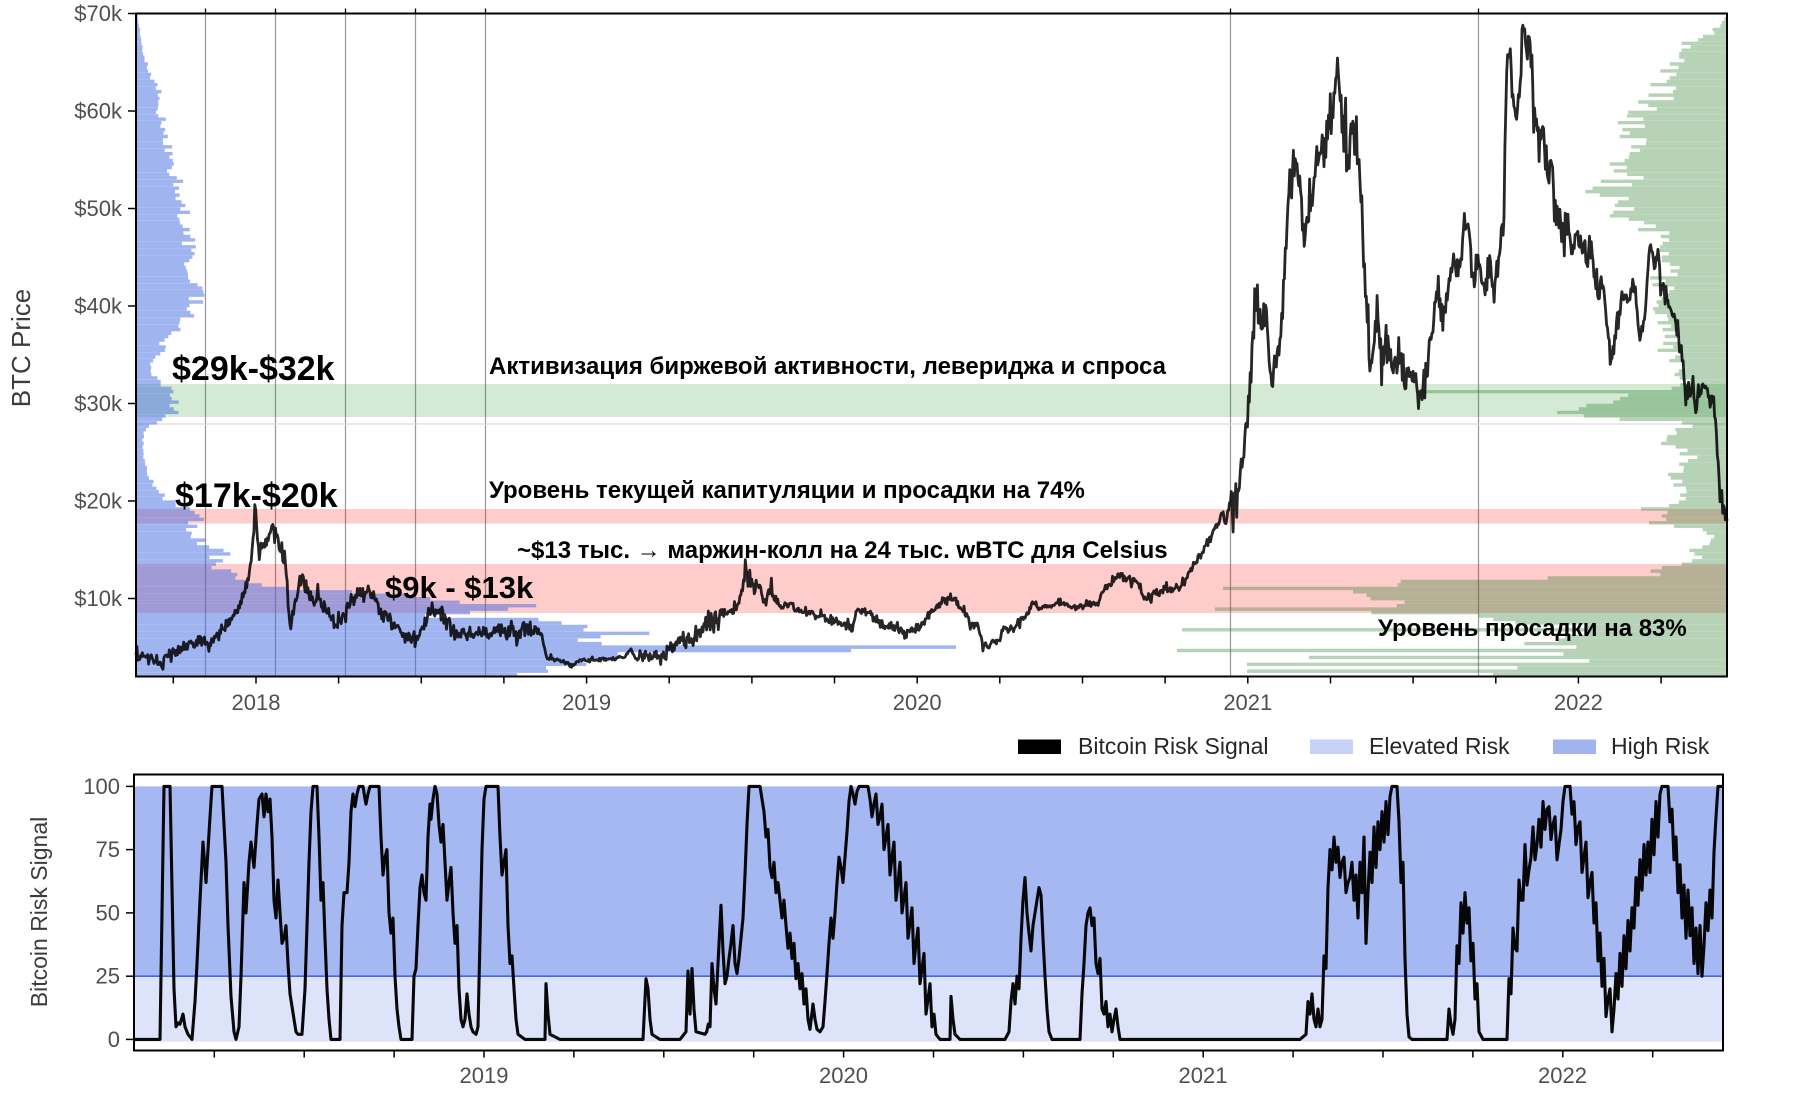 Image resolution: width=1800 pixels, height=1099 pixels. Describe the element at coordinates (21, 348) in the screenshot. I see `svg-text: BTC Price` at that location.